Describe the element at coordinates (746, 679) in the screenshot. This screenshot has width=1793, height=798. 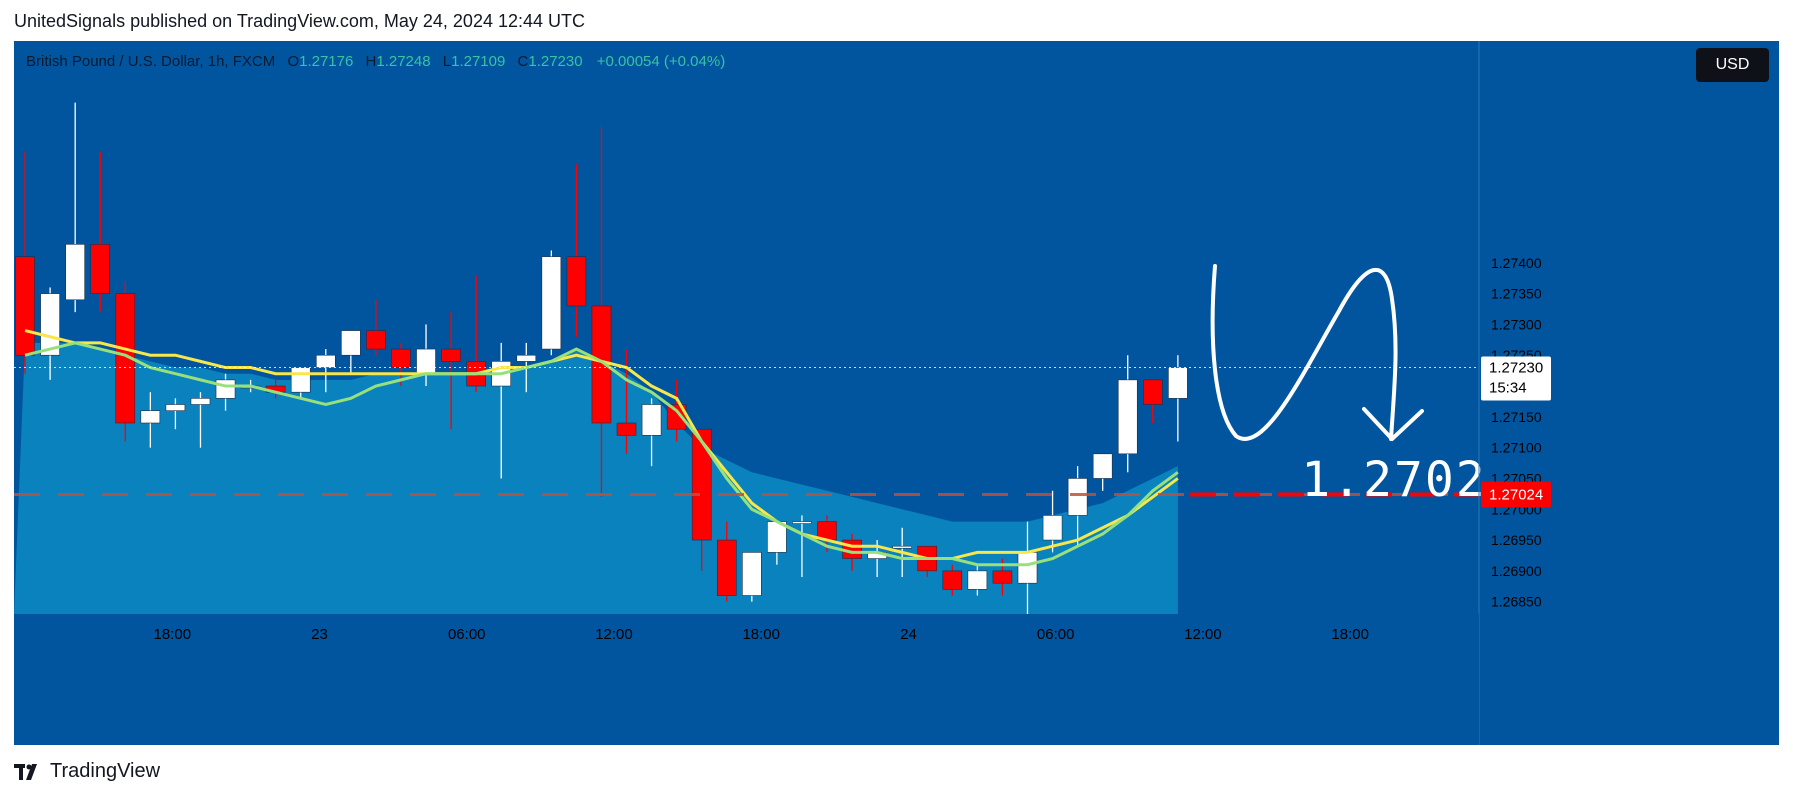
I see `time-axis-background` at that location.